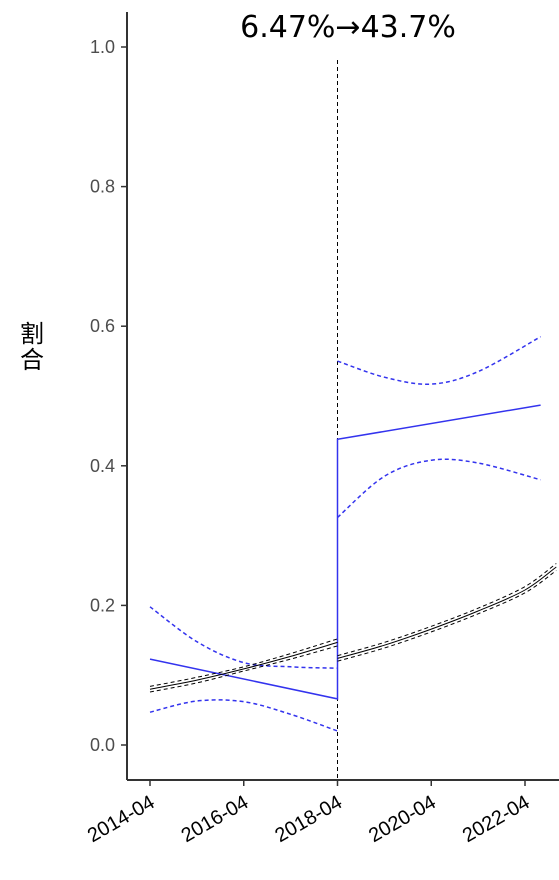 This screenshot has width=559, height=880. Describe the element at coordinates (102, 745) in the screenshot. I see `y-tick-label: 0.0` at that location.